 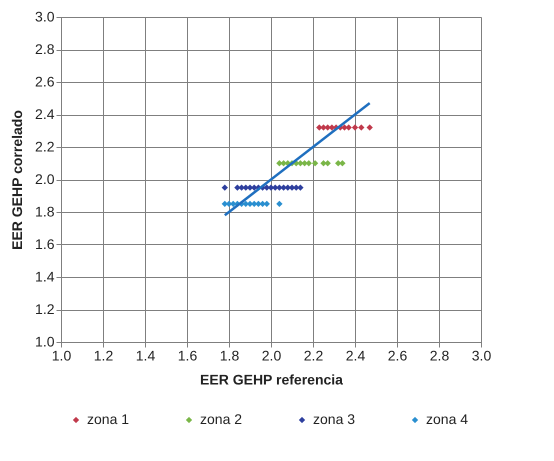 What do you see at coordinates (398, 356) in the screenshot?
I see `x-tick-label: 2.6` at bounding box center [398, 356].